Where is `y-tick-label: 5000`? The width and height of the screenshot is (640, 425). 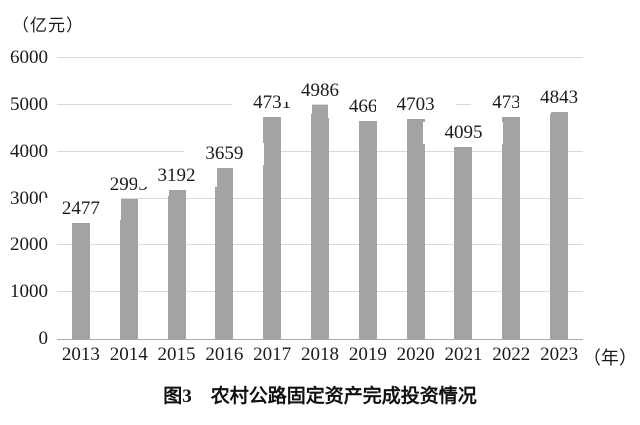 y-tick-label: 5000 is located at coordinates (29, 104).